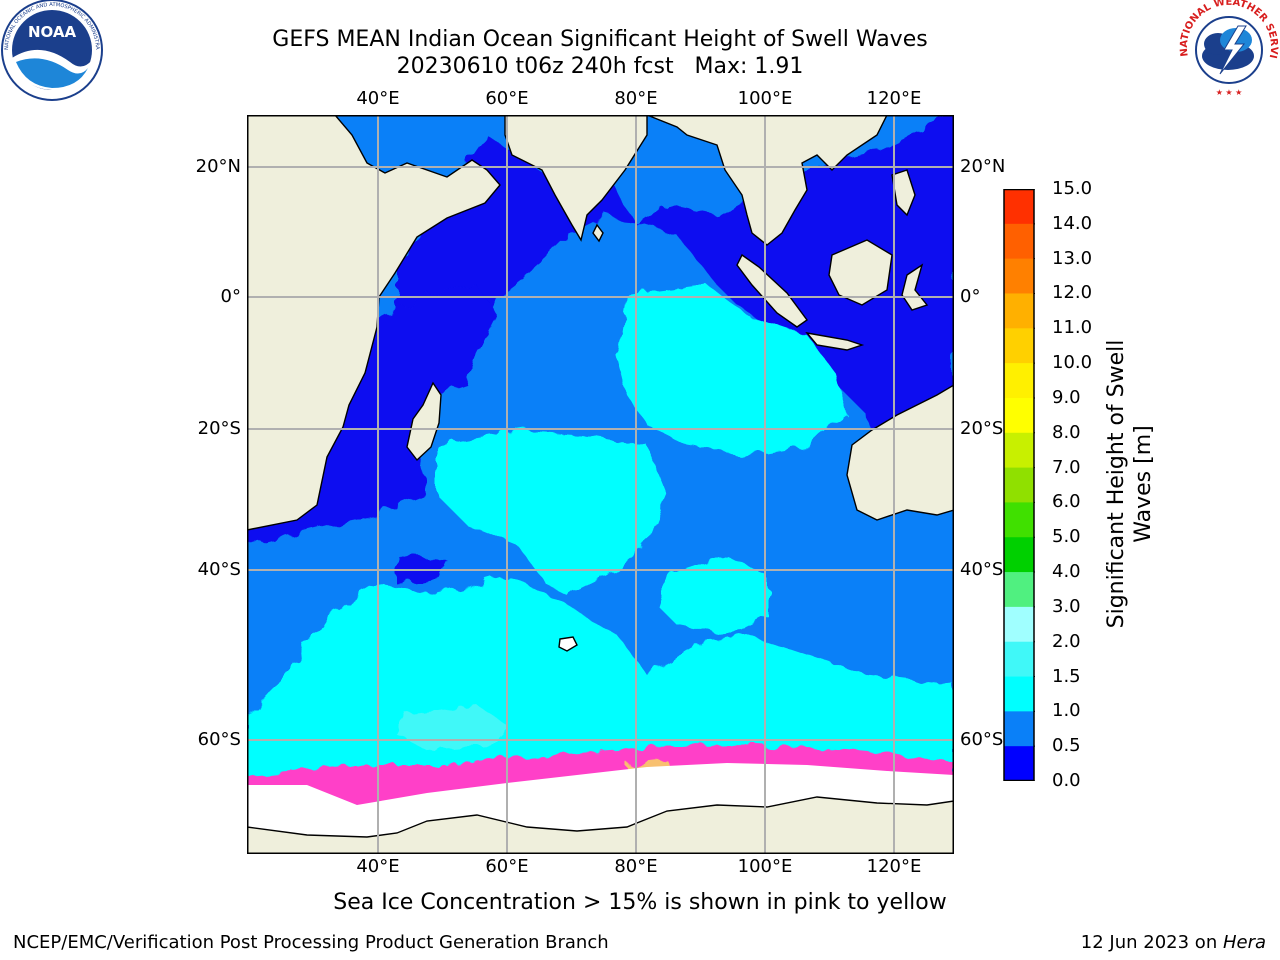  I want to click on colorbar-tick-label: 1.0, so click(1066, 711).